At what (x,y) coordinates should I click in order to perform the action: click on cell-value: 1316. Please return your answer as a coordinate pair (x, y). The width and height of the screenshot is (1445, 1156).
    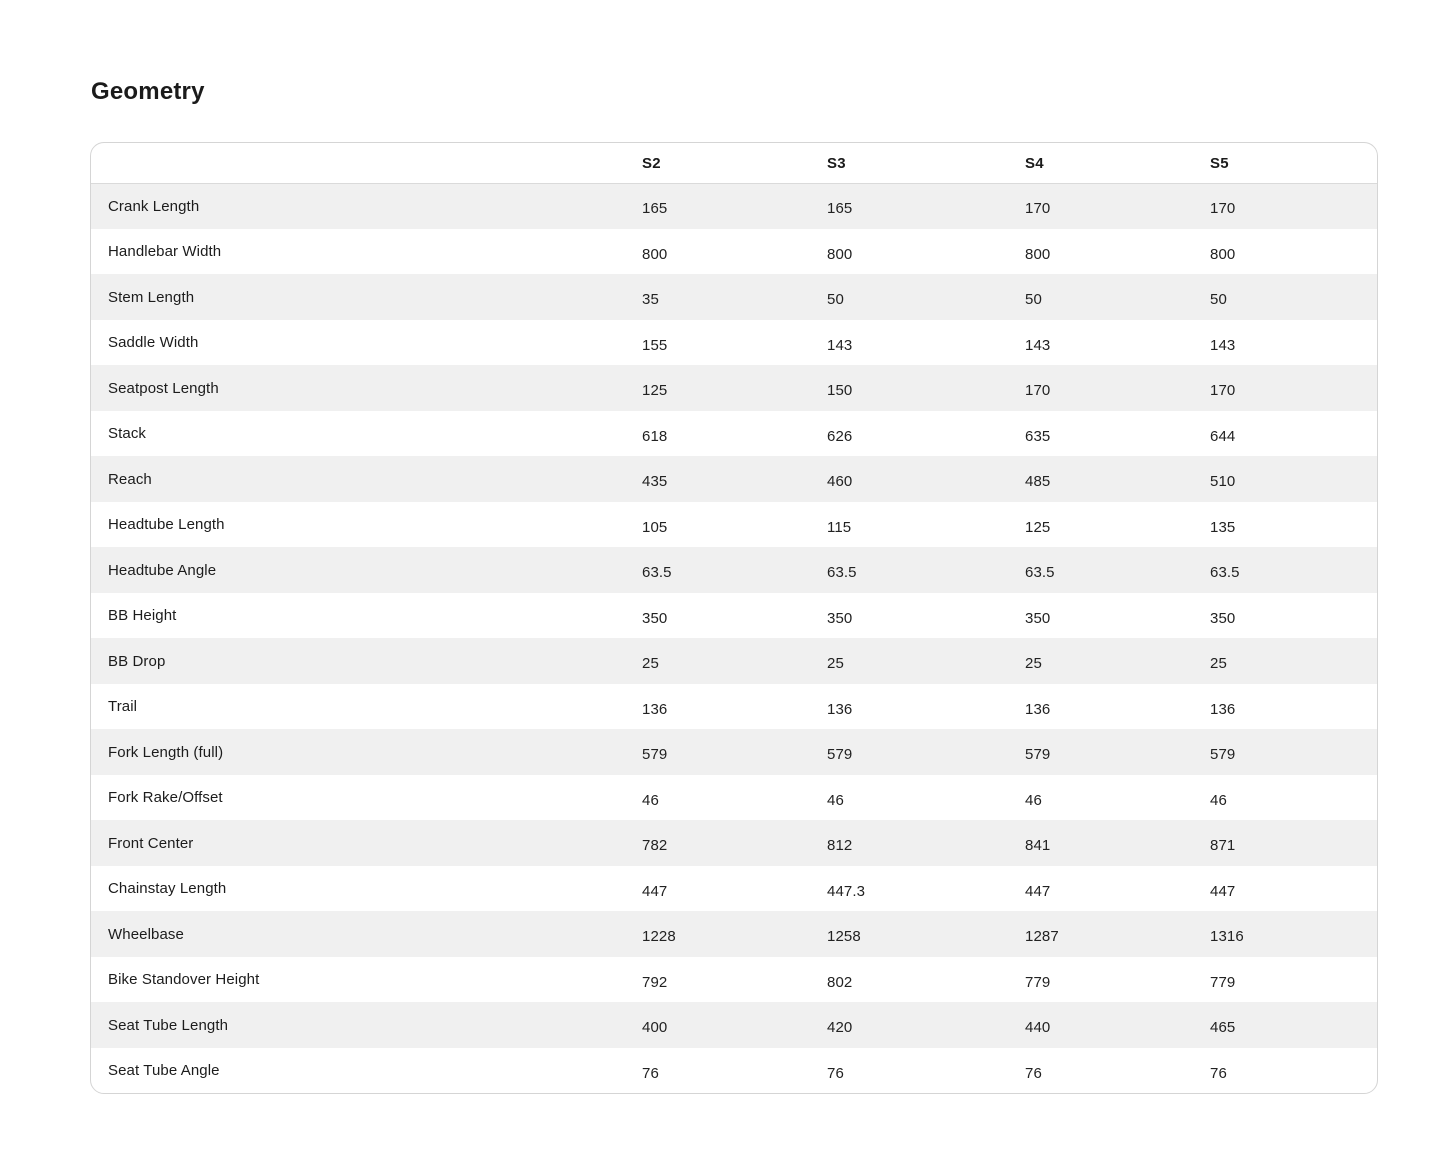
    Looking at the image, I should click on (1227, 937).